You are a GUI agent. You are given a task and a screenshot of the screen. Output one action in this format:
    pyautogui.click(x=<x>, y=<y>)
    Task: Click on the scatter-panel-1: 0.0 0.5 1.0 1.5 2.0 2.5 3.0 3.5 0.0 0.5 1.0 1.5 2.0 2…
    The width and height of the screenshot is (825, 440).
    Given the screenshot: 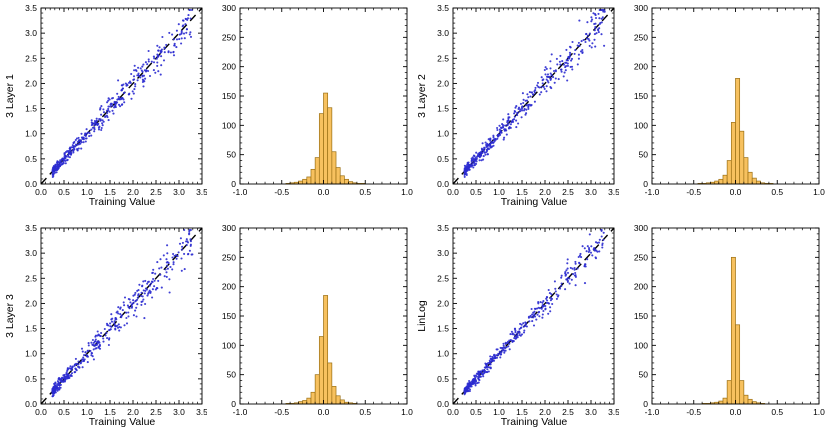 What is the action you would take?
    pyautogui.click(x=104, y=110)
    